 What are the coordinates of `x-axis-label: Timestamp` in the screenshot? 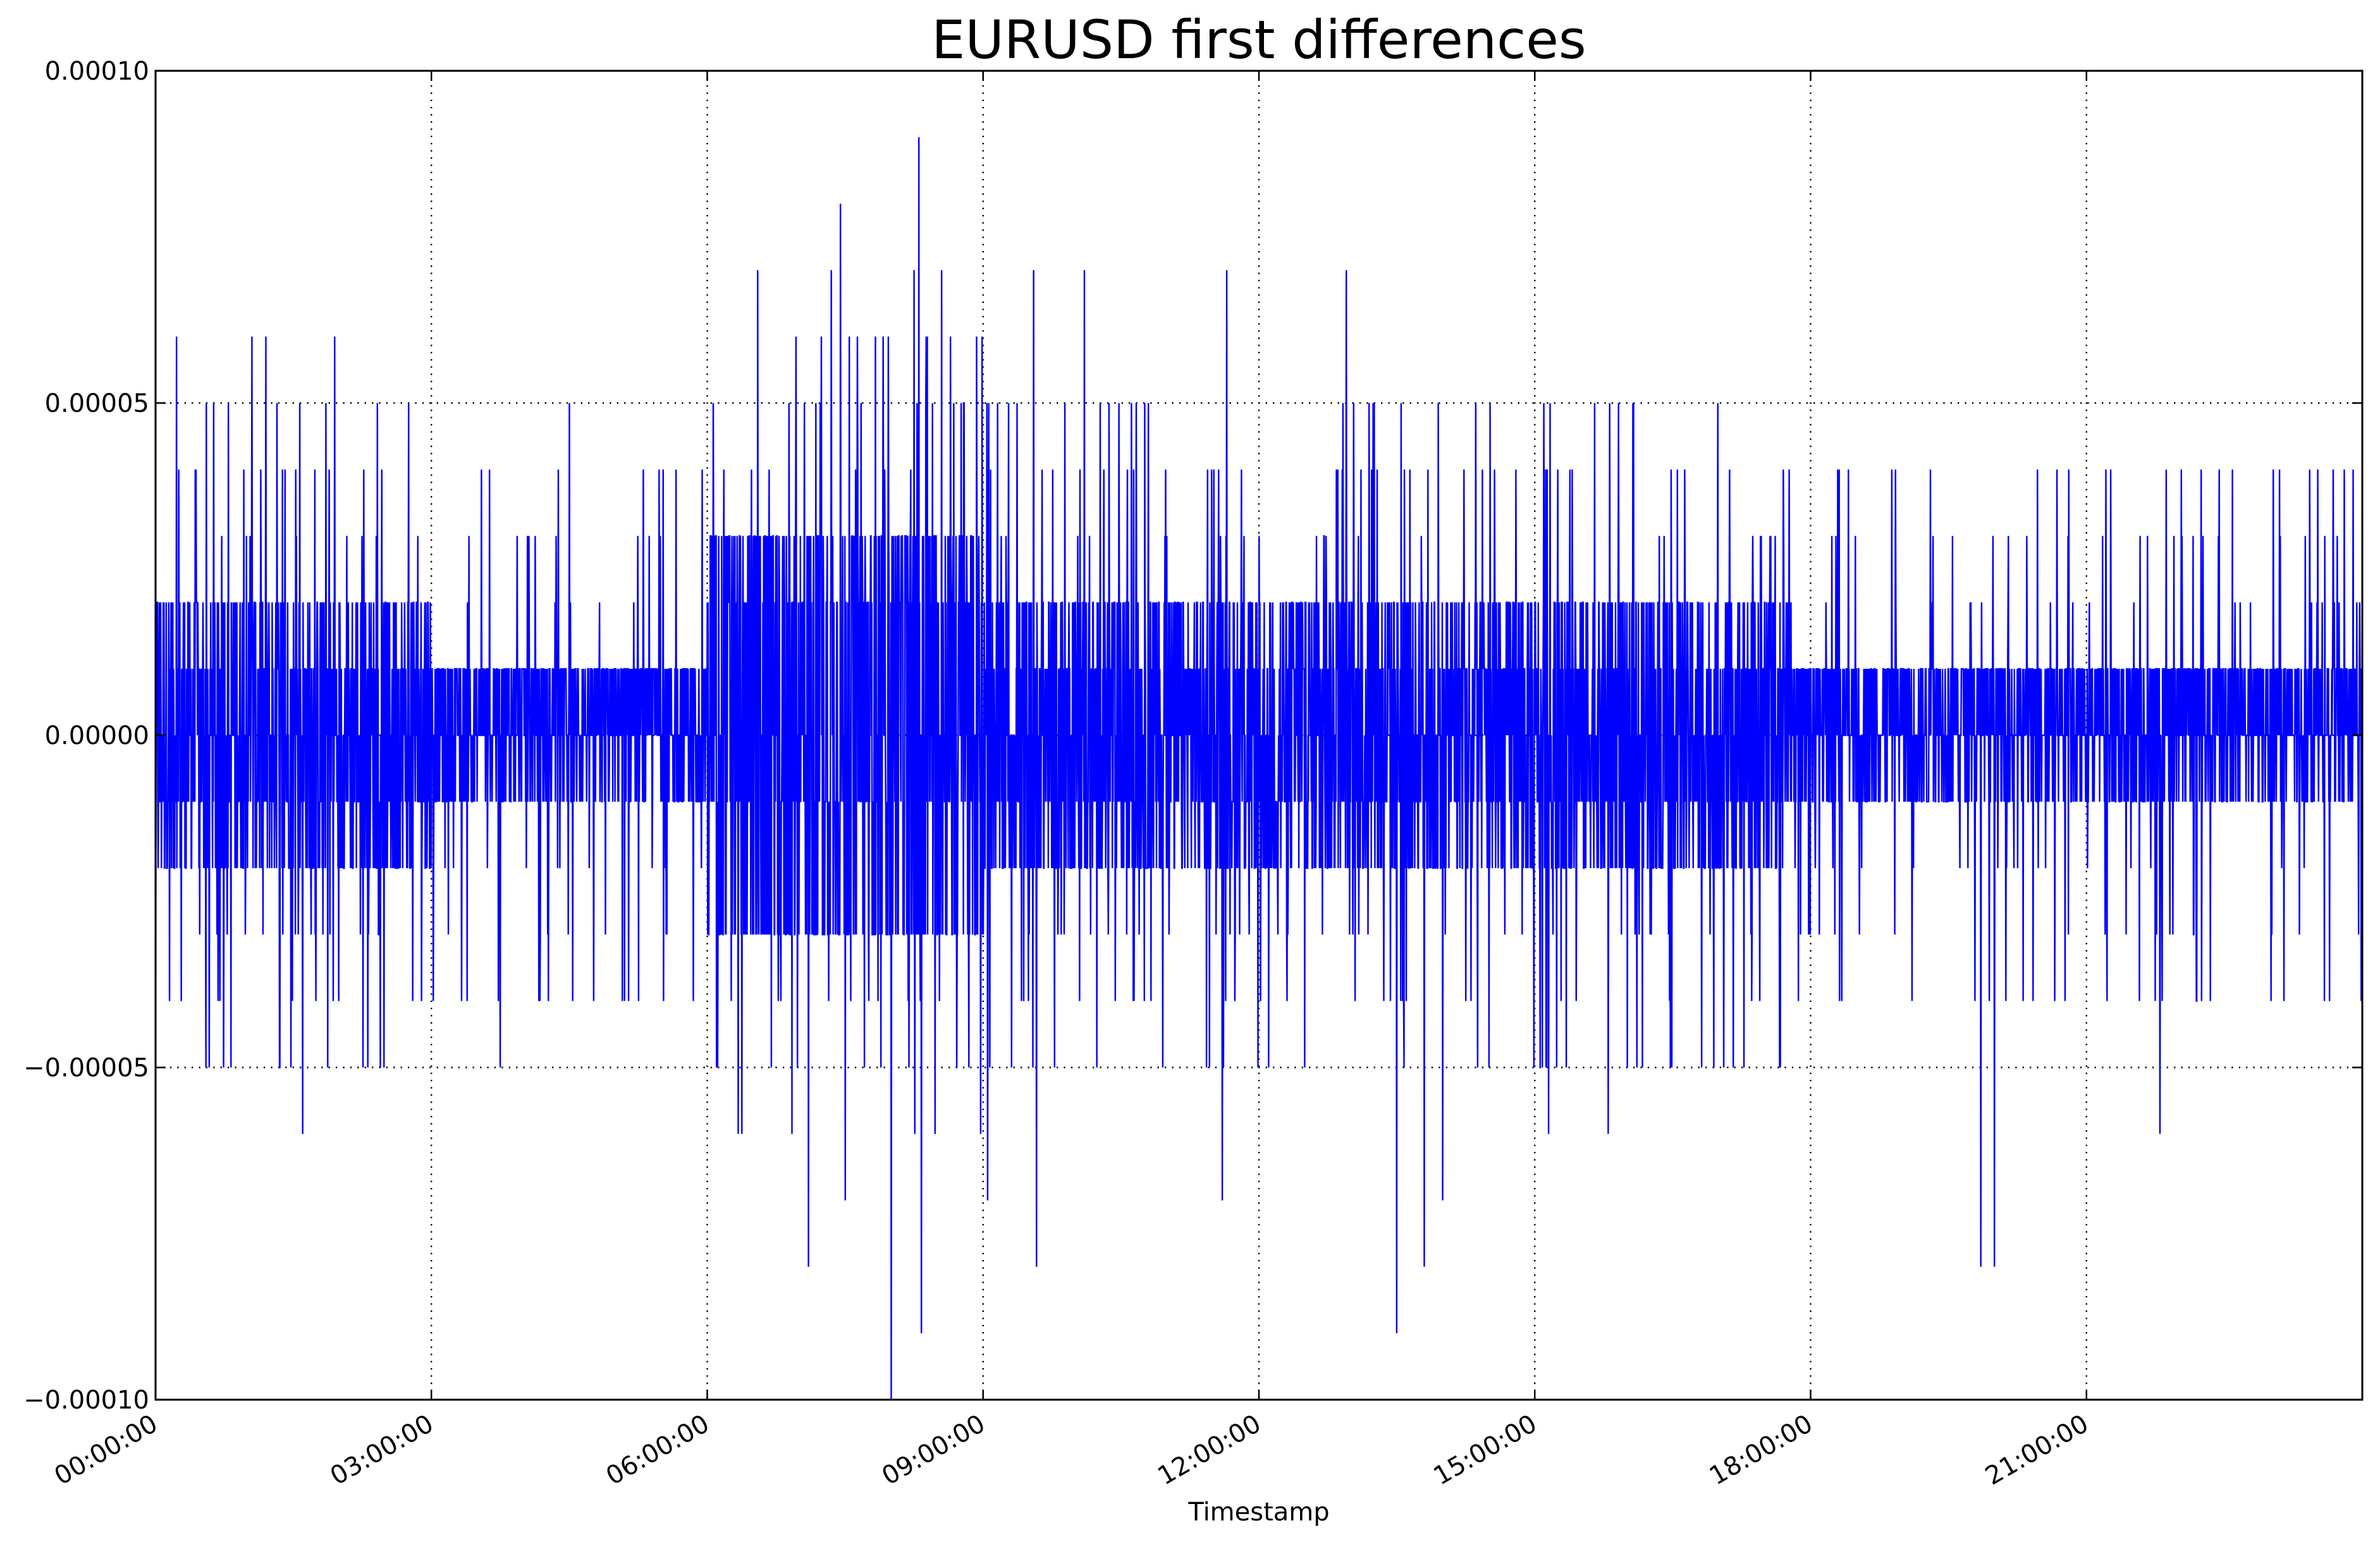 It's located at (1258, 1512).